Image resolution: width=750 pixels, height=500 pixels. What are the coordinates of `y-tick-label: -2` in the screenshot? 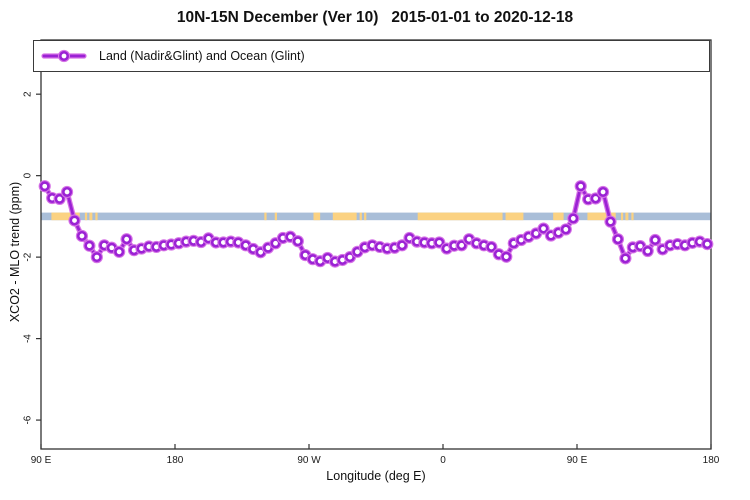 It's located at (28, 256).